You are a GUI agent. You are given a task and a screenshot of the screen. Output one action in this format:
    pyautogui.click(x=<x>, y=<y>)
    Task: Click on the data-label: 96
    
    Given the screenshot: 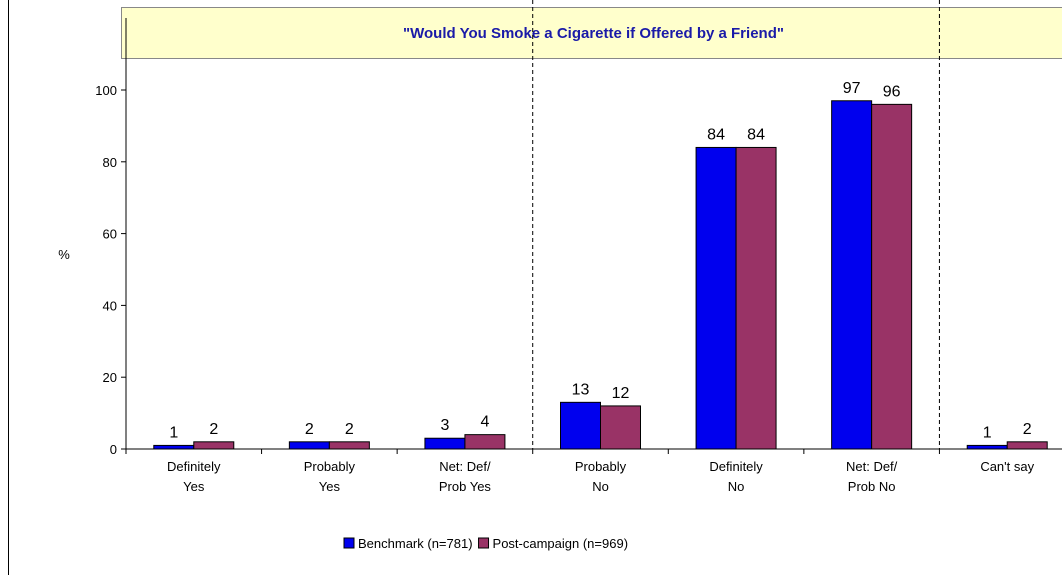 What is the action you would take?
    pyautogui.click(x=892, y=91)
    